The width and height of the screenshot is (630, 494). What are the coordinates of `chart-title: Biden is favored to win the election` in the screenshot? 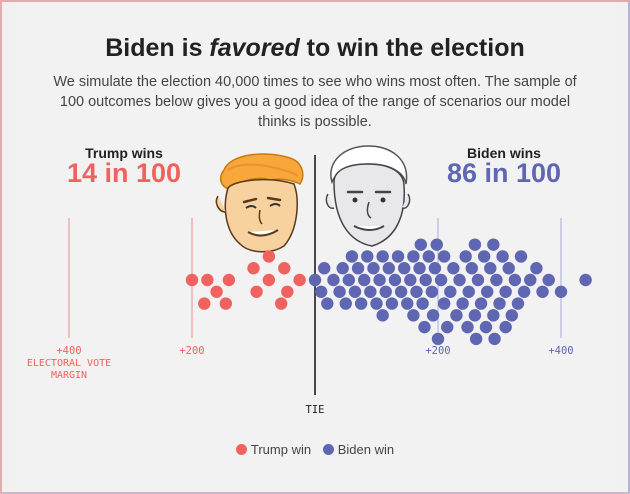 It's located at (315, 48).